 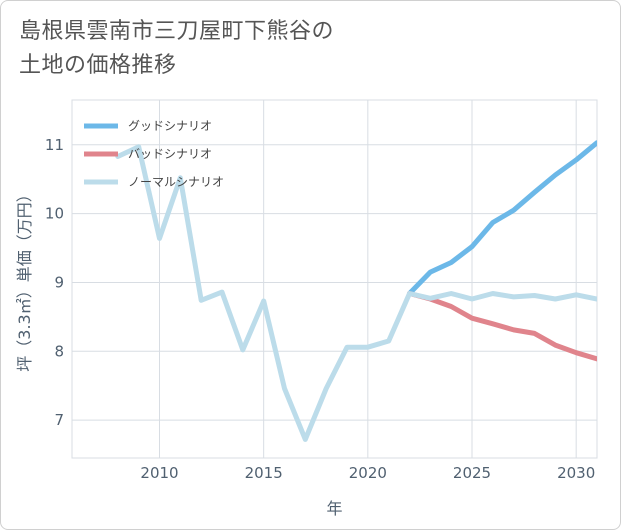 What do you see at coordinates (176, 182) in the screenshot?
I see `legend-normal-scenario-label: ノーマルシナリオ` at bounding box center [176, 182].